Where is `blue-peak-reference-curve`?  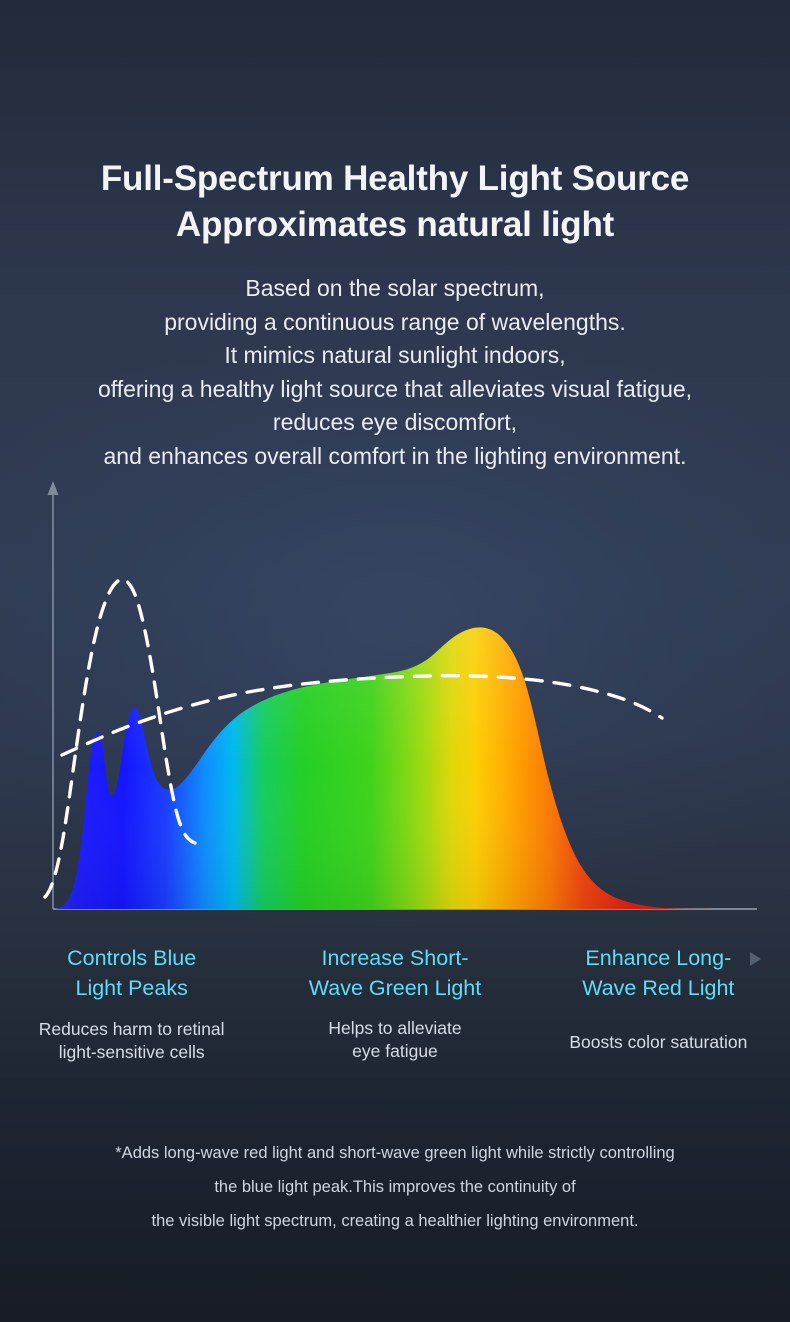 blue-peak-reference-curve is located at coordinates (120, 738).